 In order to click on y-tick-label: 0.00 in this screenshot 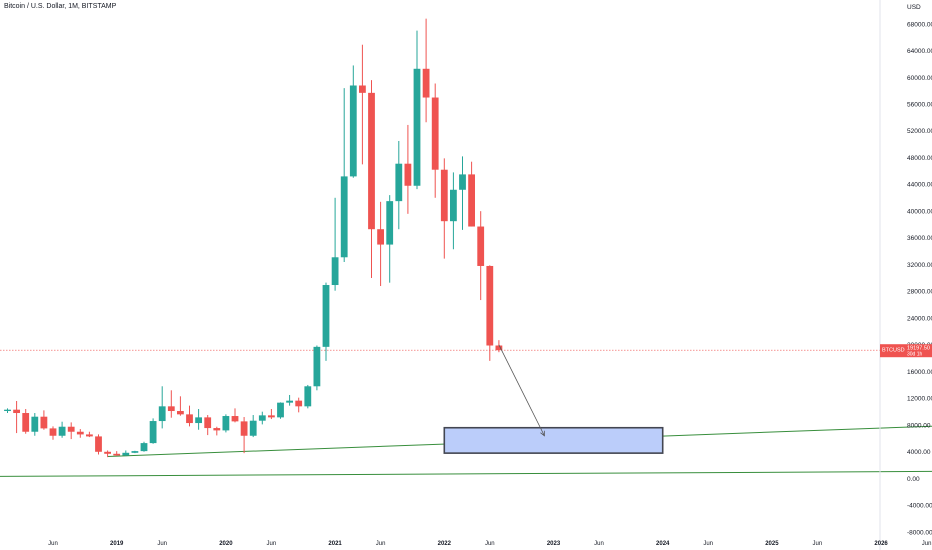, I will do `click(913, 479)`.